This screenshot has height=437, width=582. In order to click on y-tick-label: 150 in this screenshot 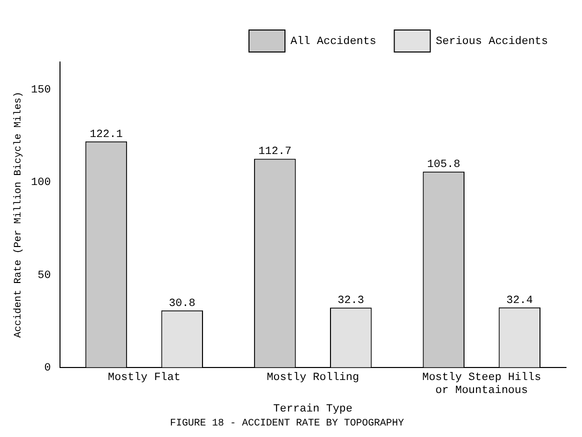, I will do `click(40, 90)`.